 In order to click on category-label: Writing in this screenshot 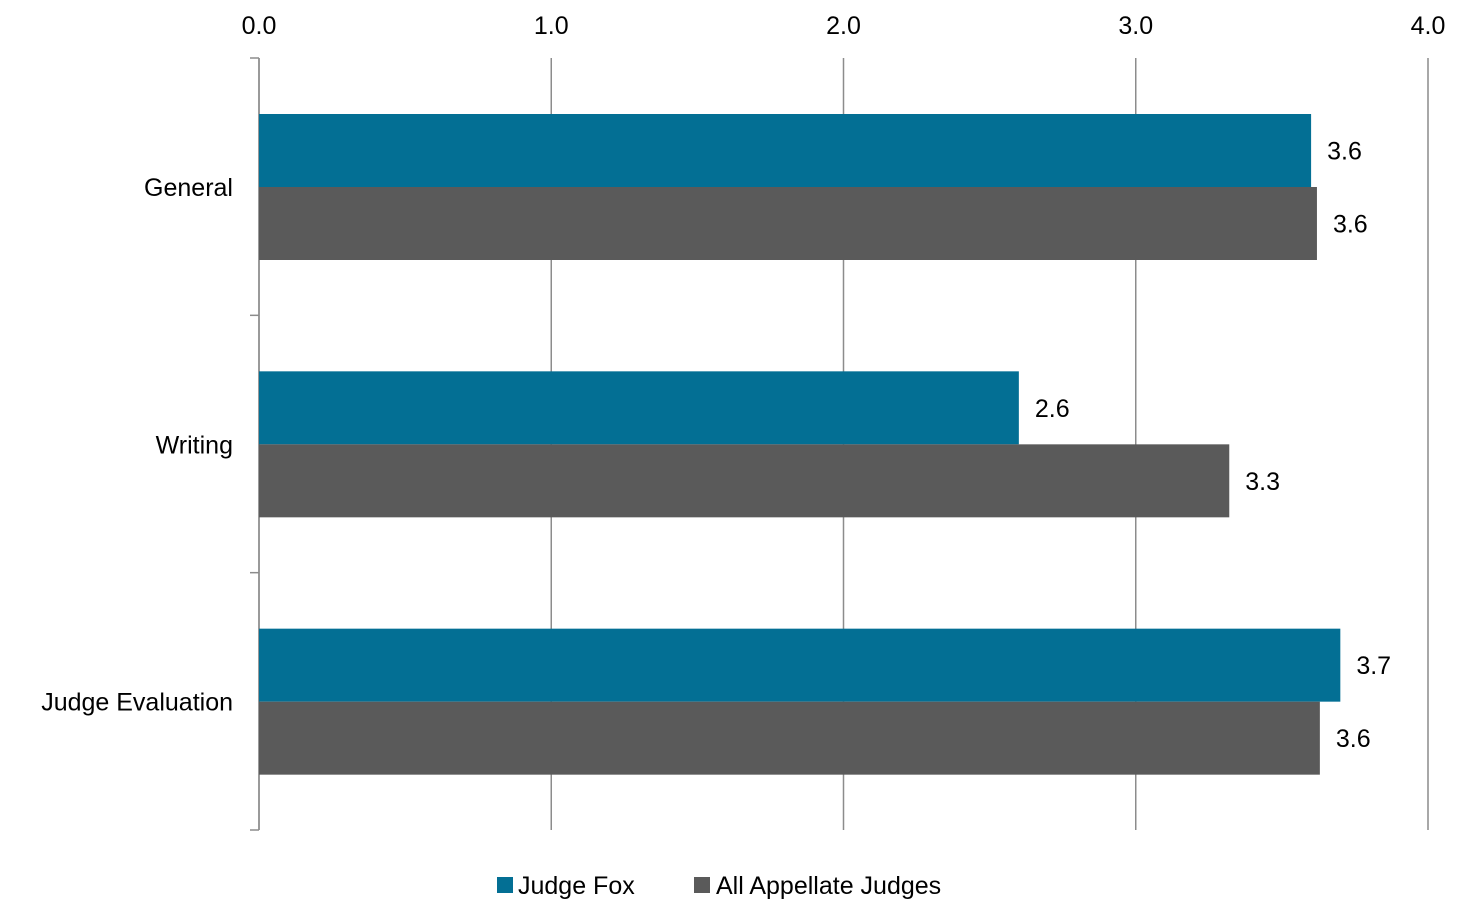, I will do `click(194, 445)`.